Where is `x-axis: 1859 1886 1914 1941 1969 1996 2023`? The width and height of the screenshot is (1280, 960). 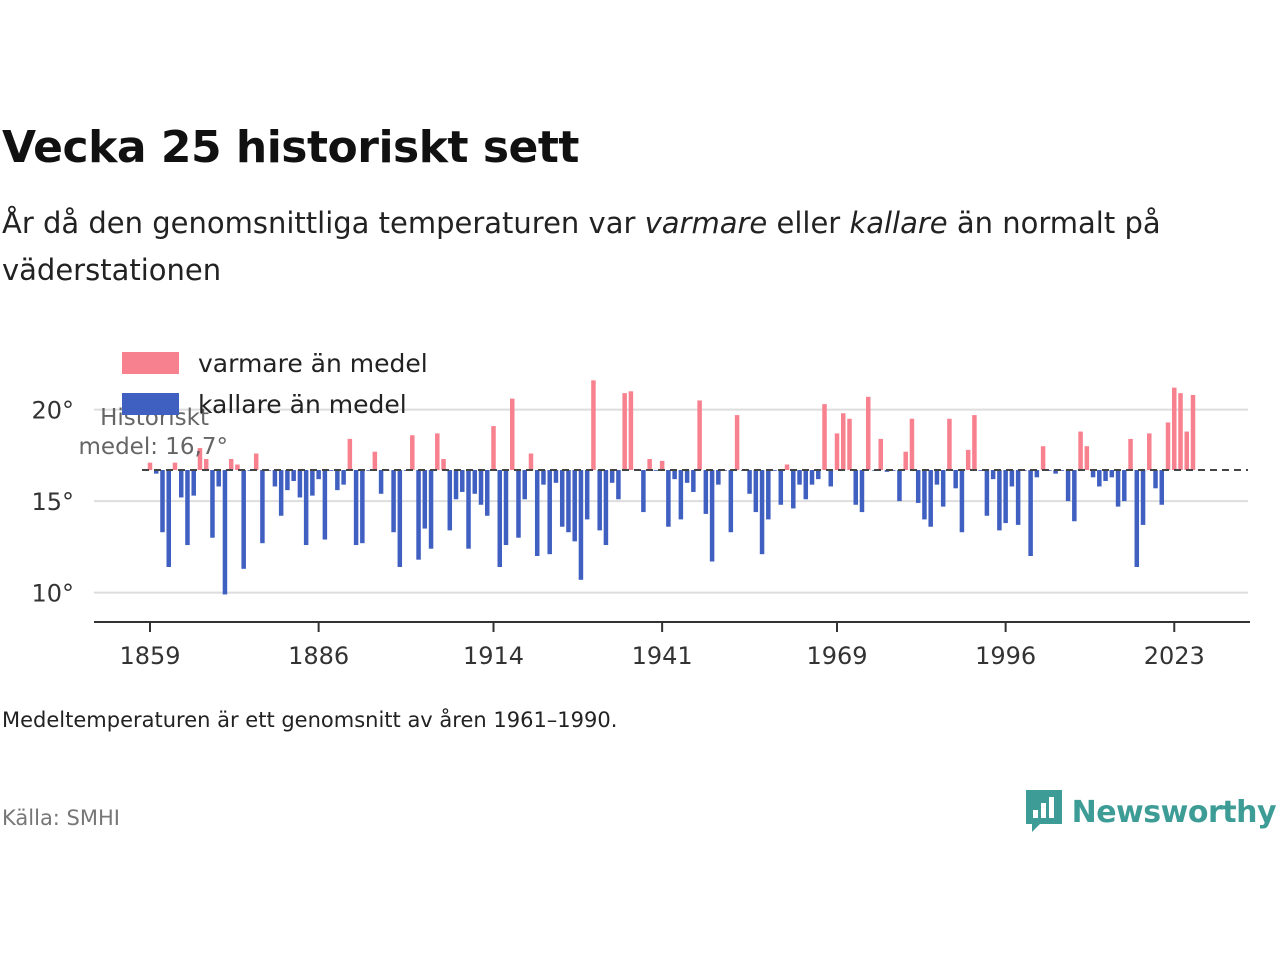 x-axis: 1859 1886 1914 1941 1969 1996 2023 is located at coordinates (662, 646).